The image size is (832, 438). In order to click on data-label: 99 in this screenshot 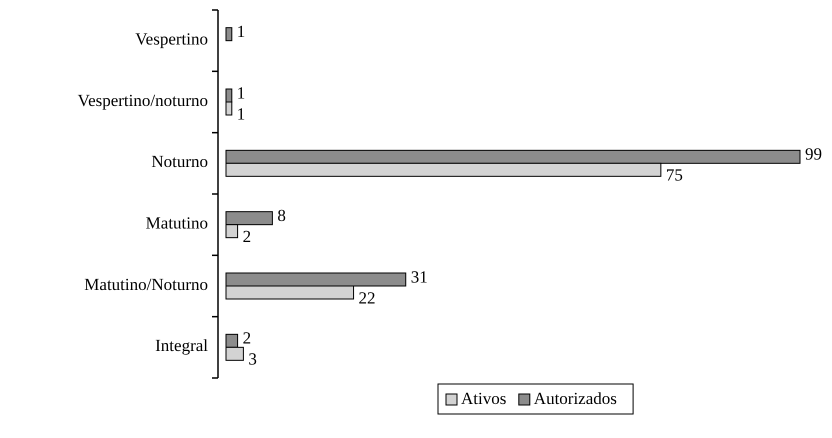, I will do `click(813, 154)`.